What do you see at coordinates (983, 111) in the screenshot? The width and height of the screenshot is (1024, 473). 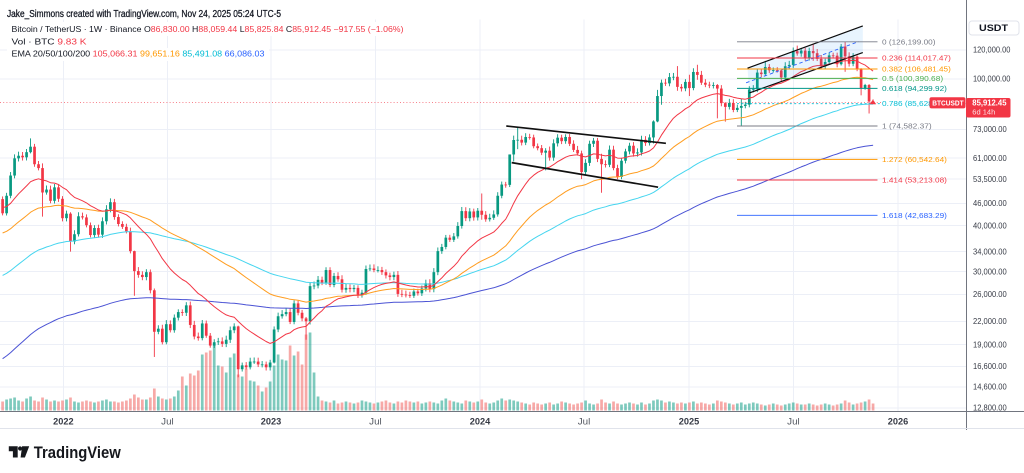 I see `svg-text: 6d 14h` at bounding box center [983, 111].